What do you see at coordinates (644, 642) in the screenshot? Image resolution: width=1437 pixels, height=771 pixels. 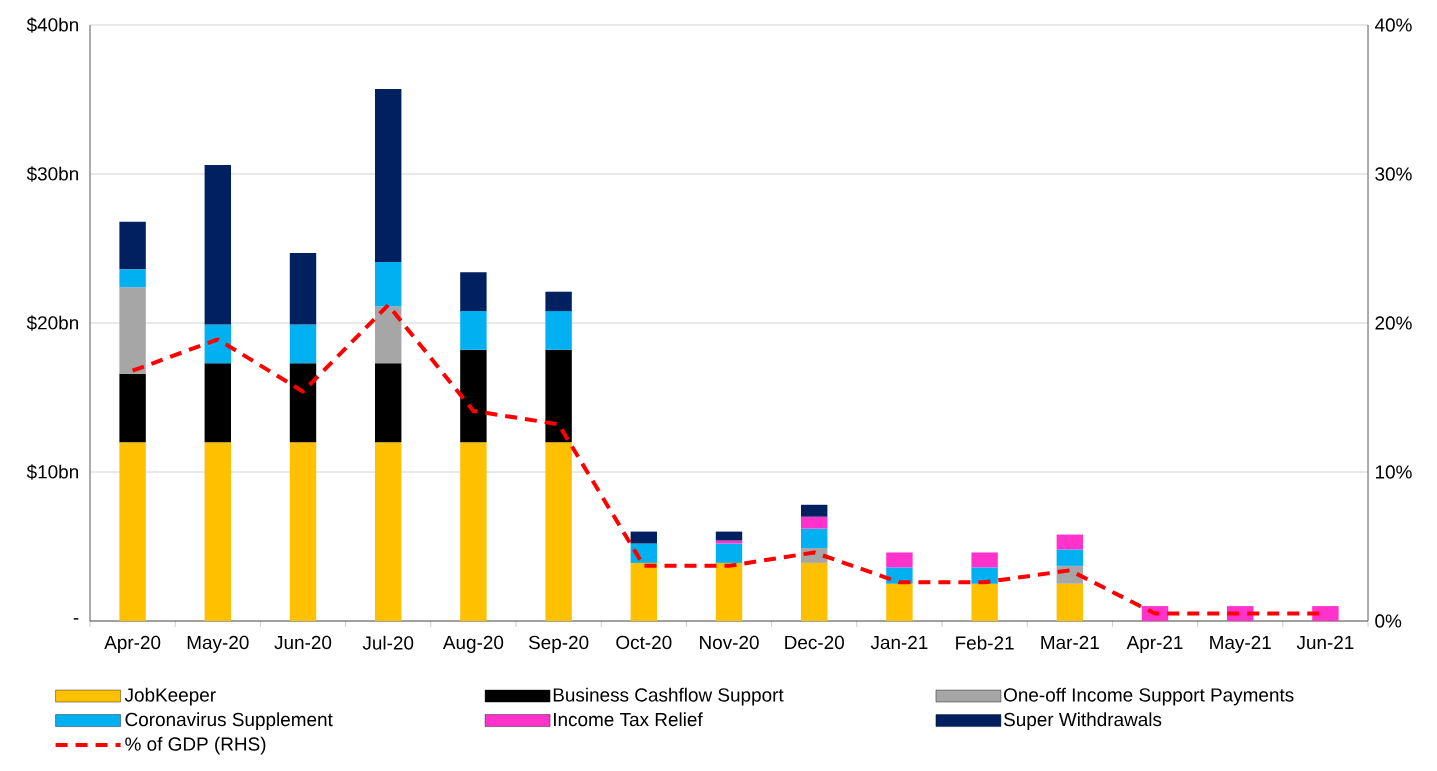 I see `x-tick-label: Oct-20` at bounding box center [644, 642].